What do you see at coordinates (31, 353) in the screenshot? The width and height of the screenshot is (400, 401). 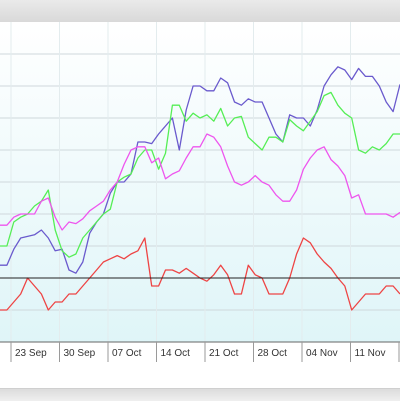 I see `x-tick-label: 23 Sep` at bounding box center [31, 353].